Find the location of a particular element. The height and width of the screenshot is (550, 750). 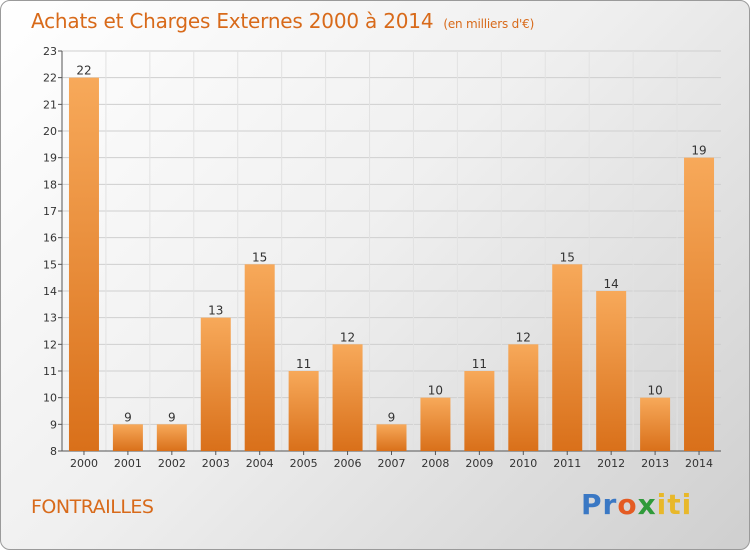

y-tick-label: 19 is located at coordinates (50, 158).